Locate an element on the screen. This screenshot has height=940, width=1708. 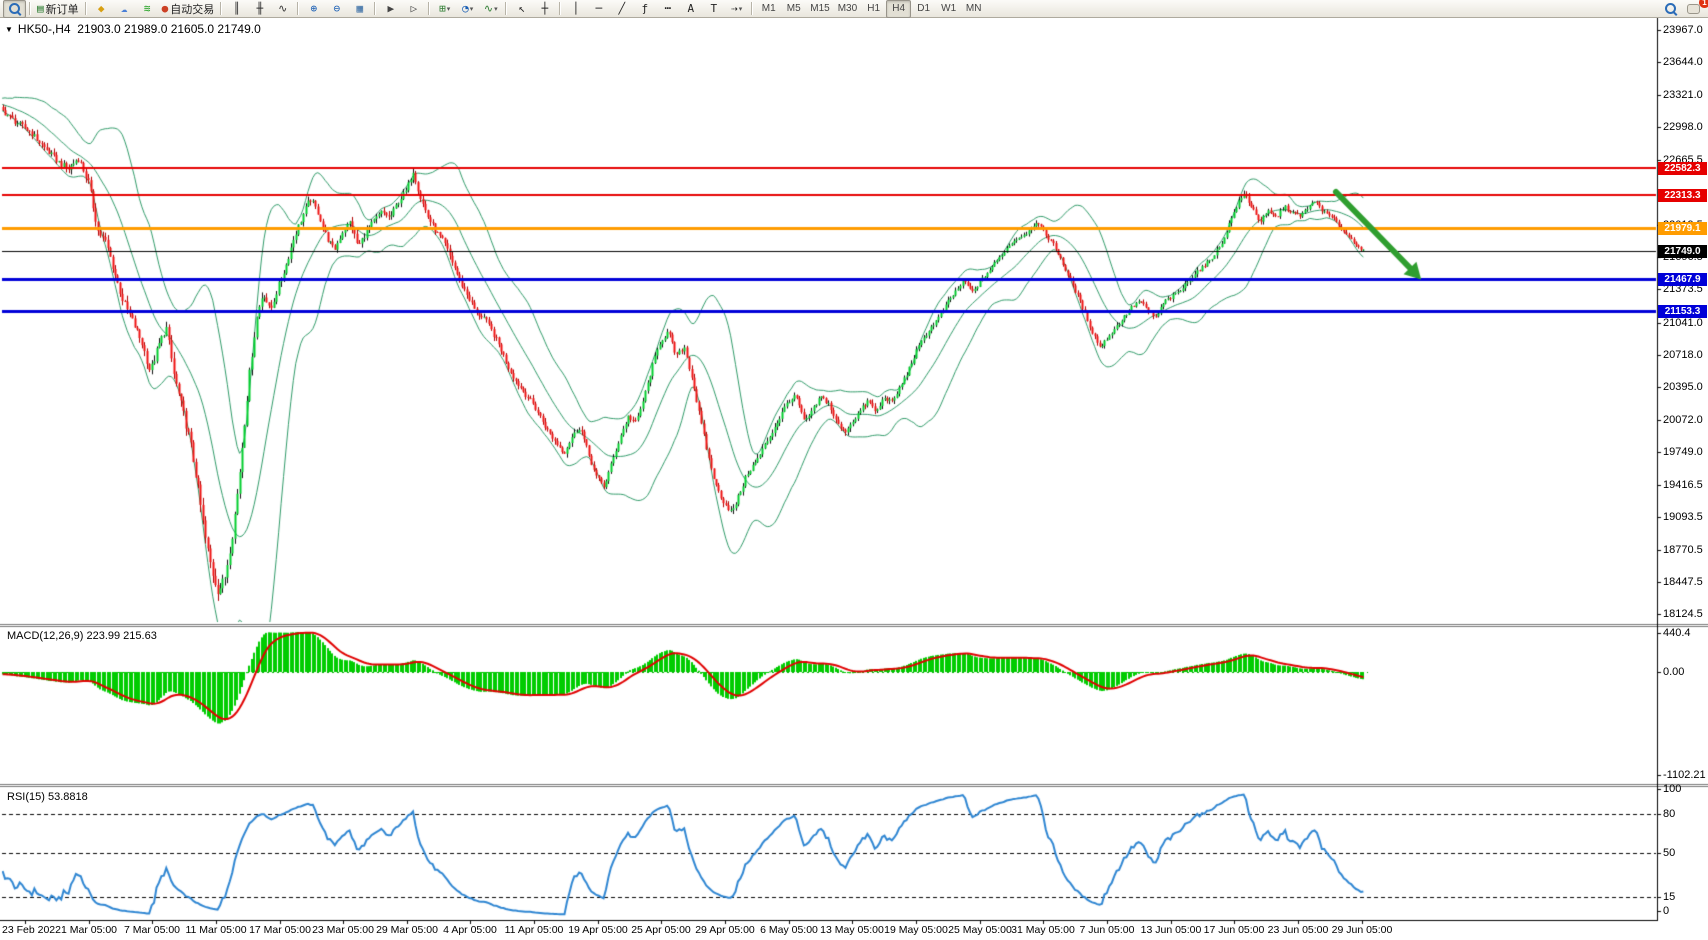
x-axis-label: 29 Jun 05:00 is located at coordinates (1362, 930).